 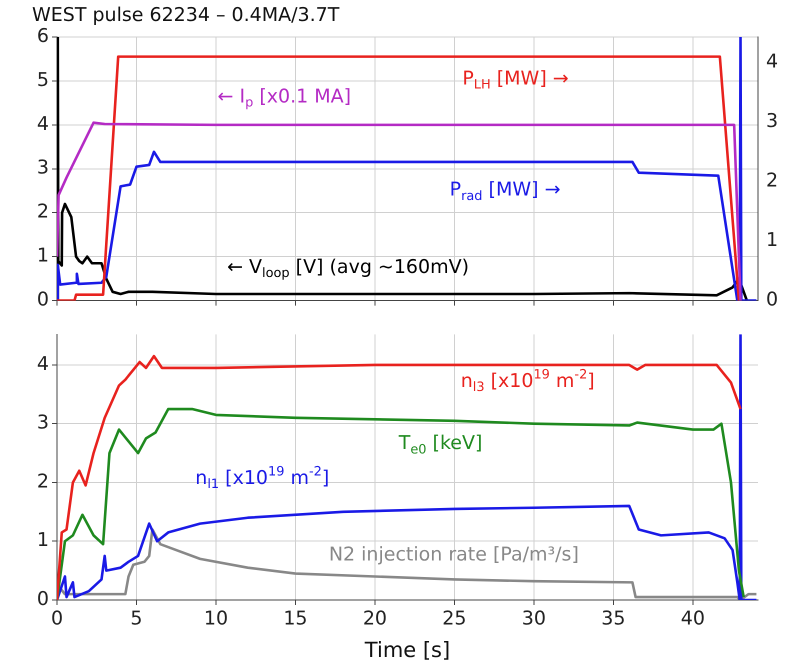 I want to click on x-tick-label: 15, so click(x=295, y=618).